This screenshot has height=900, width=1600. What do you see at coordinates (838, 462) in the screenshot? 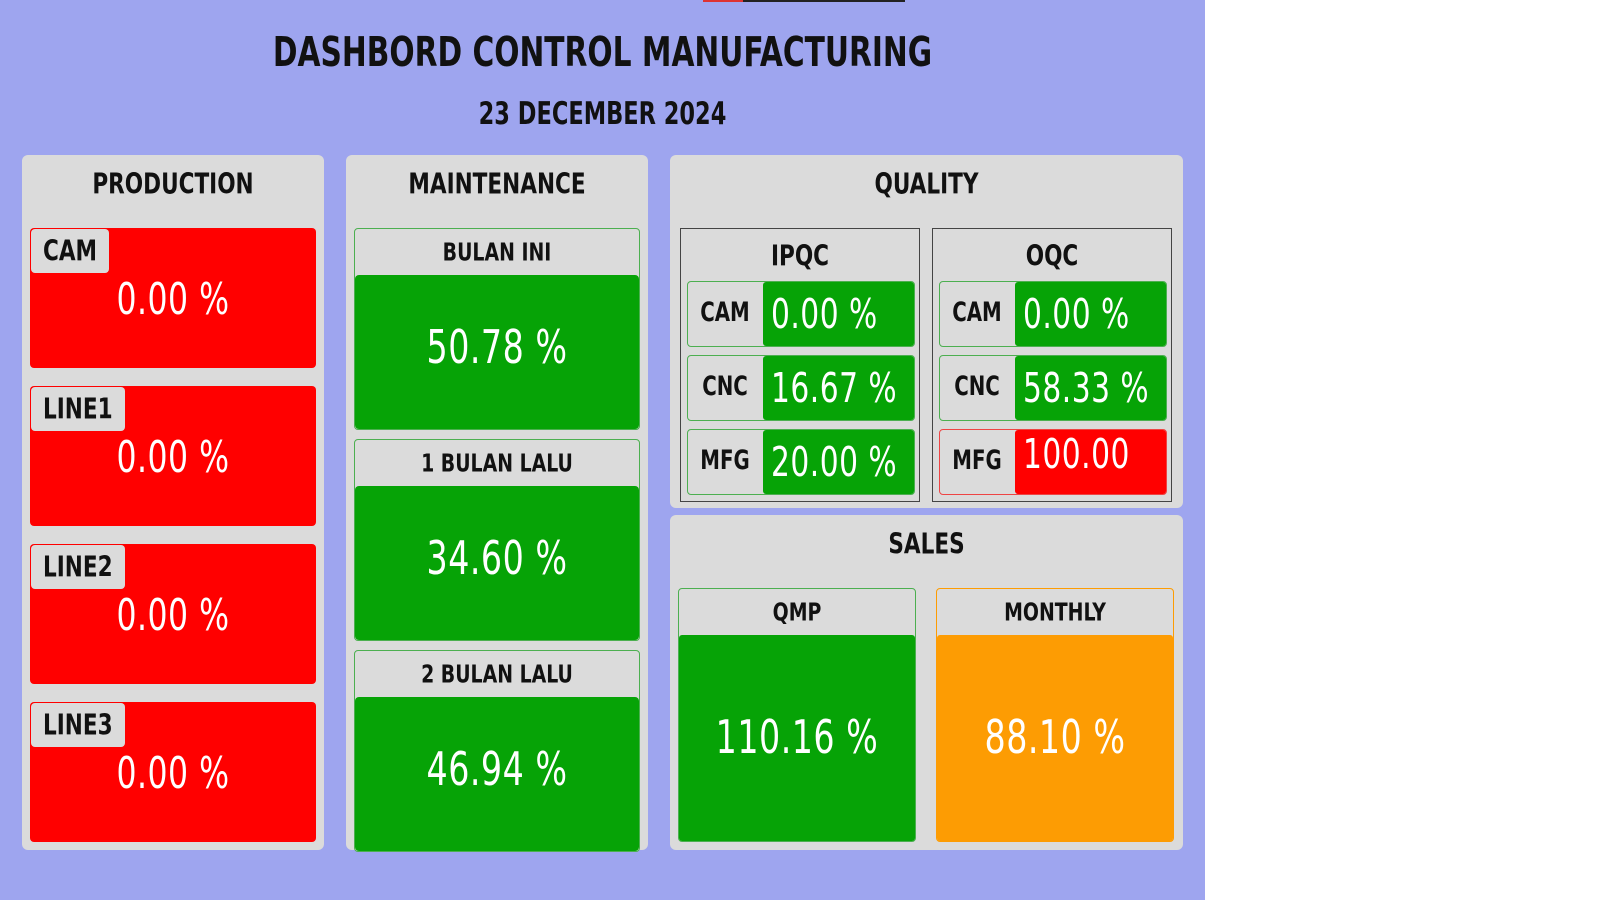
I see `ipqc-row-value: 20.00 %` at bounding box center [838, 462].